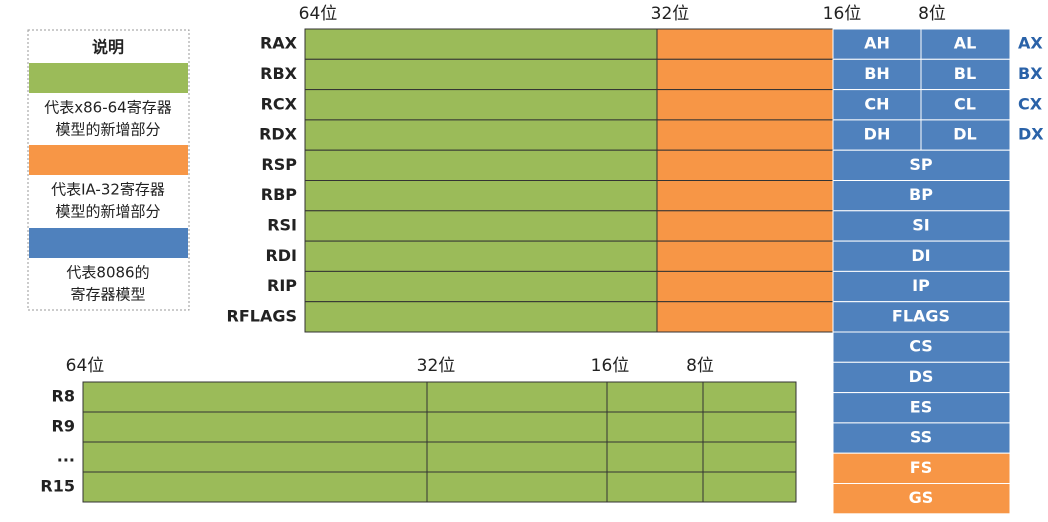 This screenshot has height=522, width=1048. I want to click on register-name: RDX, so click(278, 134).